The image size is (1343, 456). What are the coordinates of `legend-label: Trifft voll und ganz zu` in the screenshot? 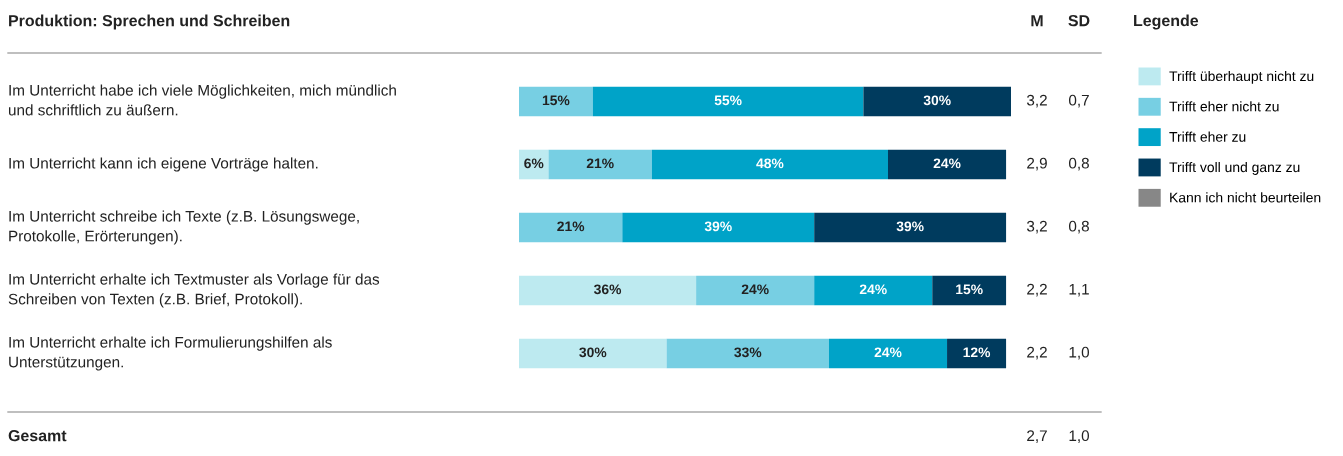 It's located at (1234, 168).